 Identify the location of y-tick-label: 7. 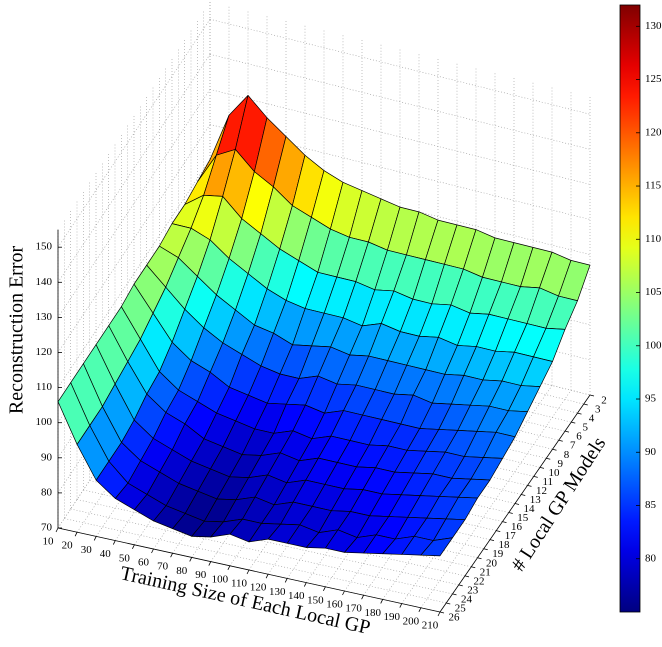
(573, 446).